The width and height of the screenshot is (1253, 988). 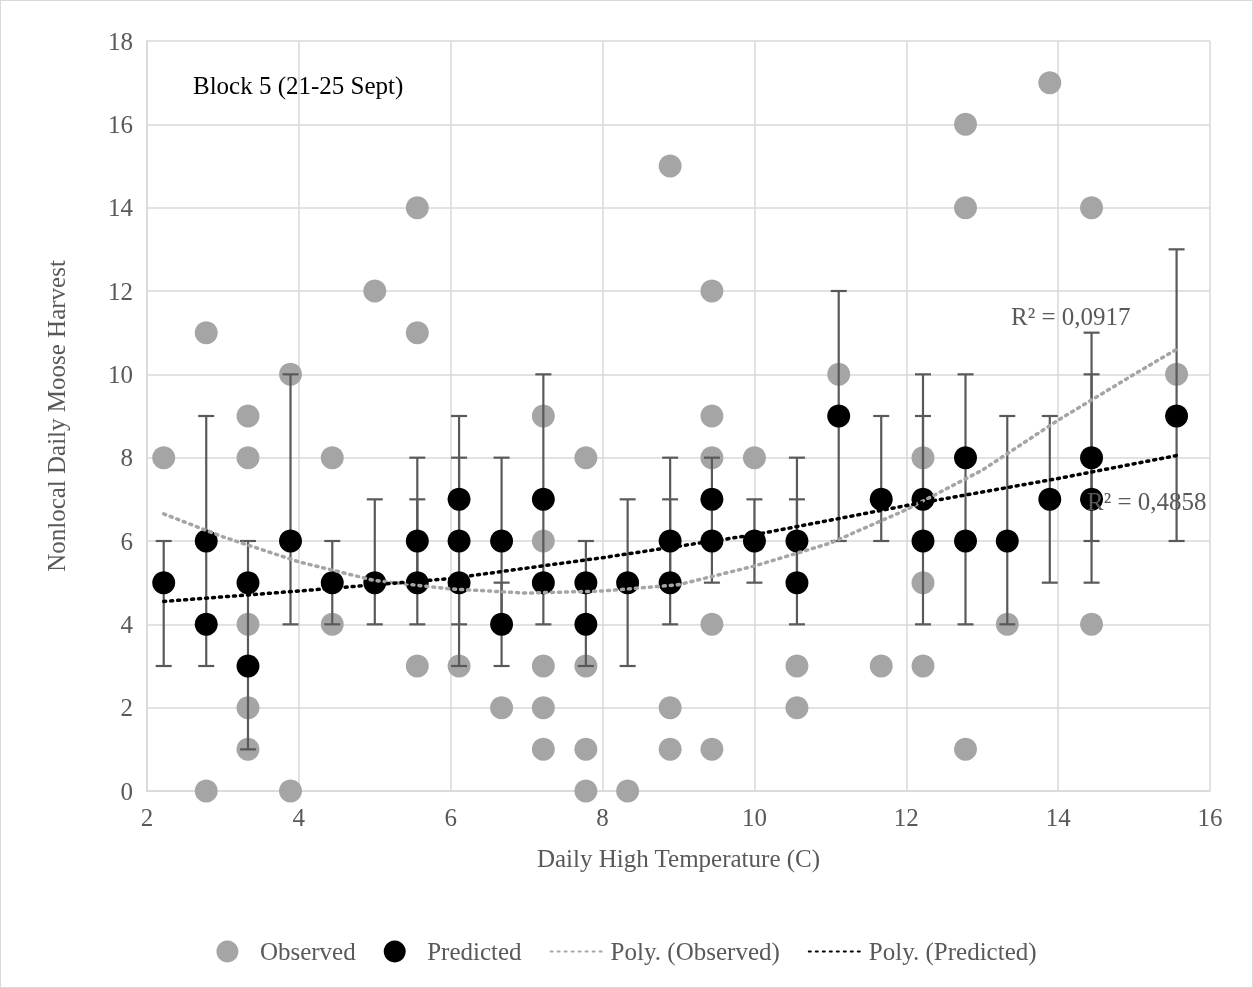 I want to click on y-tick-label: 6, so click(x=126, y=541).